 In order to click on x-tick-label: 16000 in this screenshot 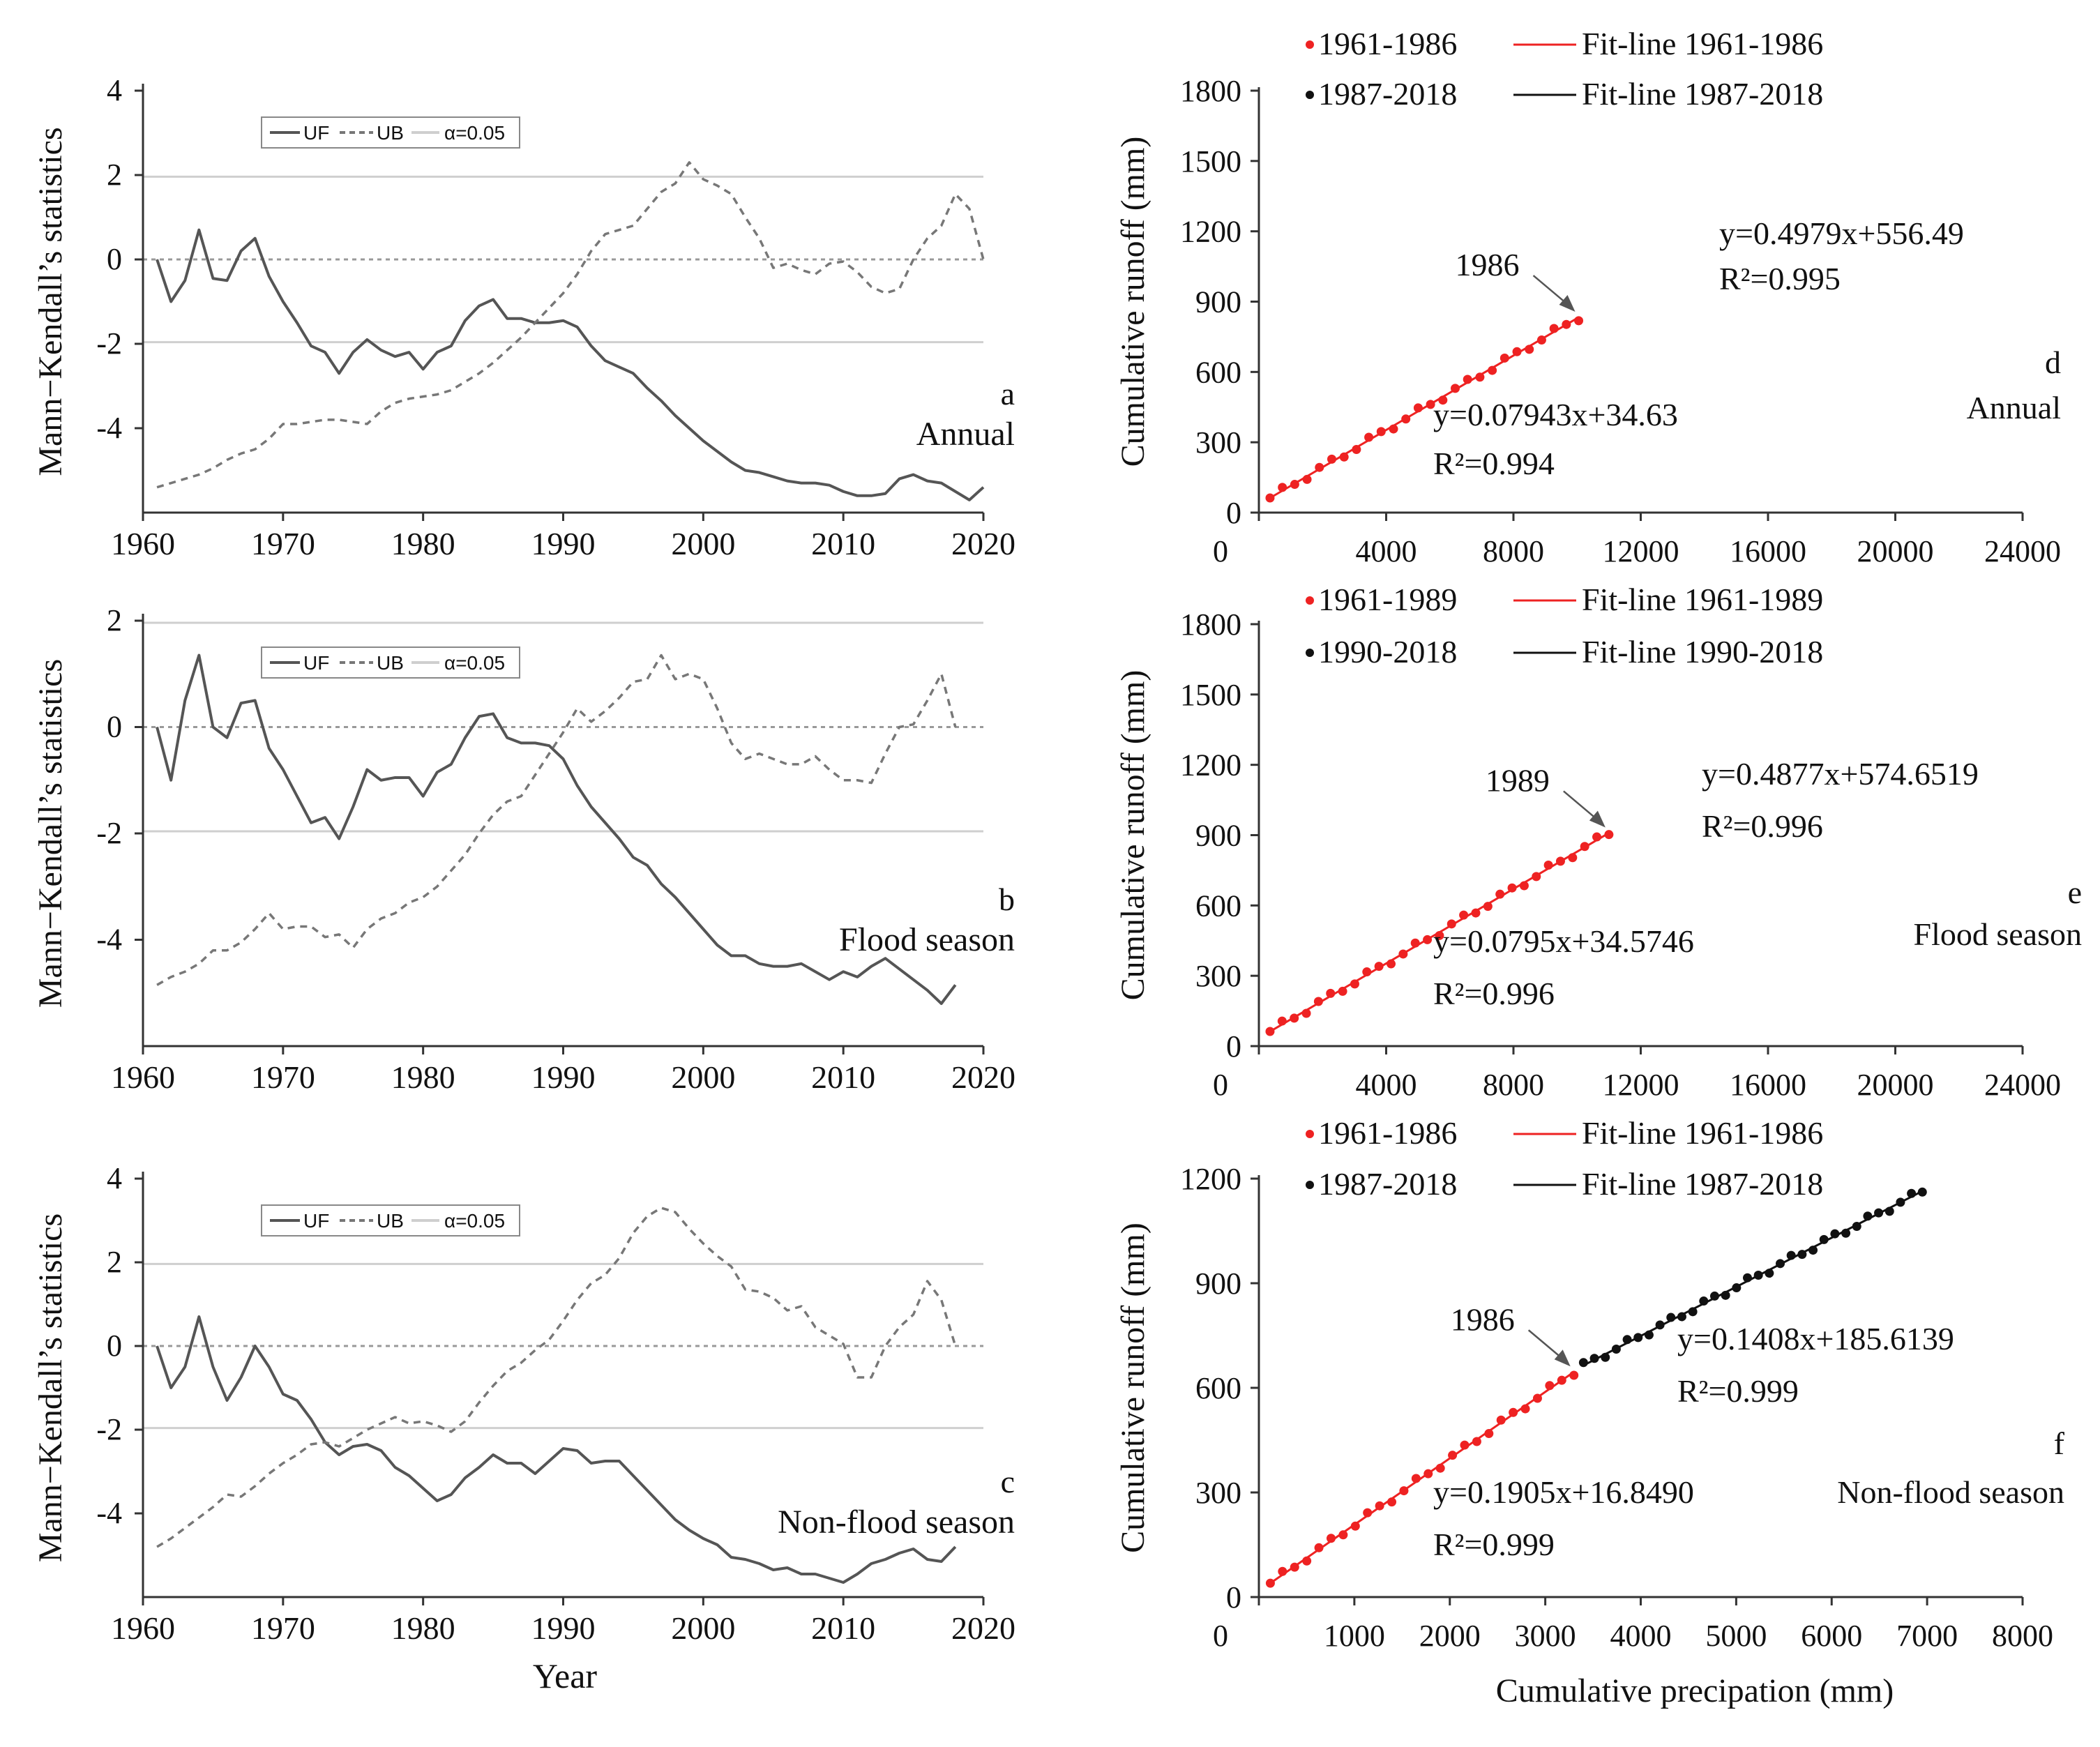, I will do `click(1768, 551)`.